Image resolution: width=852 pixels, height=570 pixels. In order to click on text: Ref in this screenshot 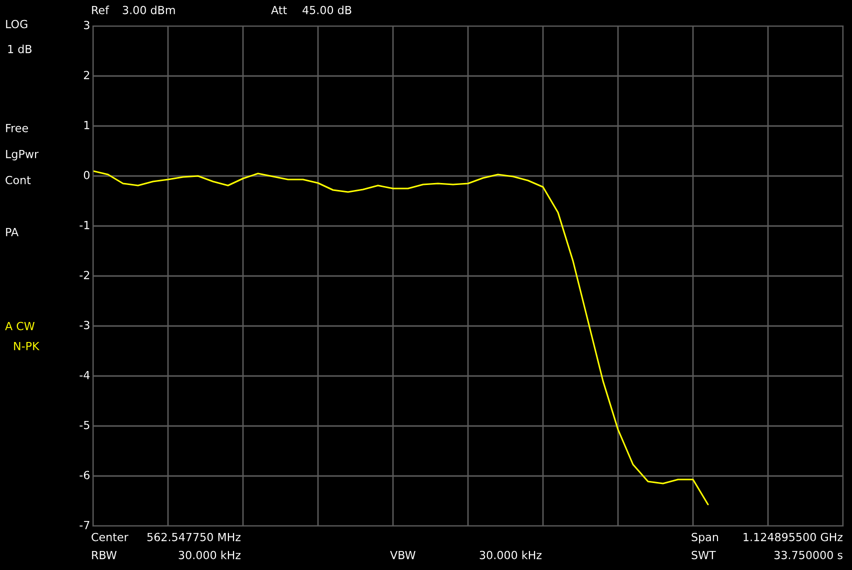, I will do `click(101, 10)`.